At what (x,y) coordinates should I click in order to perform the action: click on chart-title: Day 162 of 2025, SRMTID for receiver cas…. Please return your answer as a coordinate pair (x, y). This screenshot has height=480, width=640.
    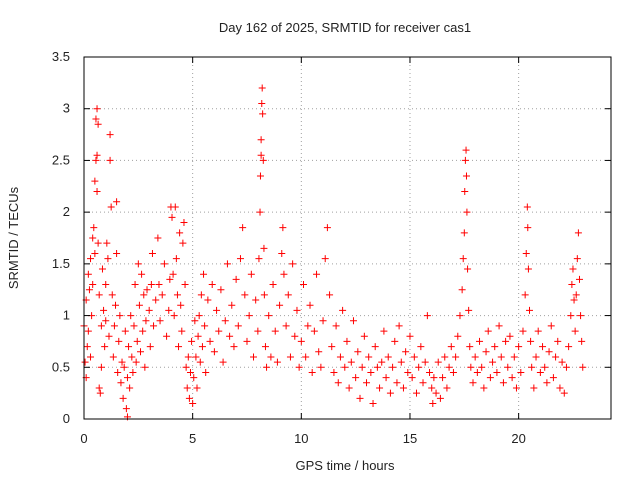
    Looking at the image, I should click on (345, 27).